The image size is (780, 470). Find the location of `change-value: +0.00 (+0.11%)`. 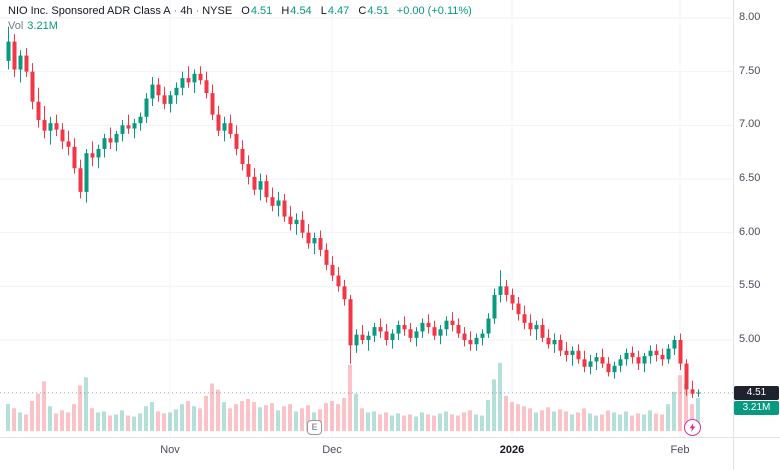

change-value: +0.00 (+0.11%) is located at coordinates (434, 11).